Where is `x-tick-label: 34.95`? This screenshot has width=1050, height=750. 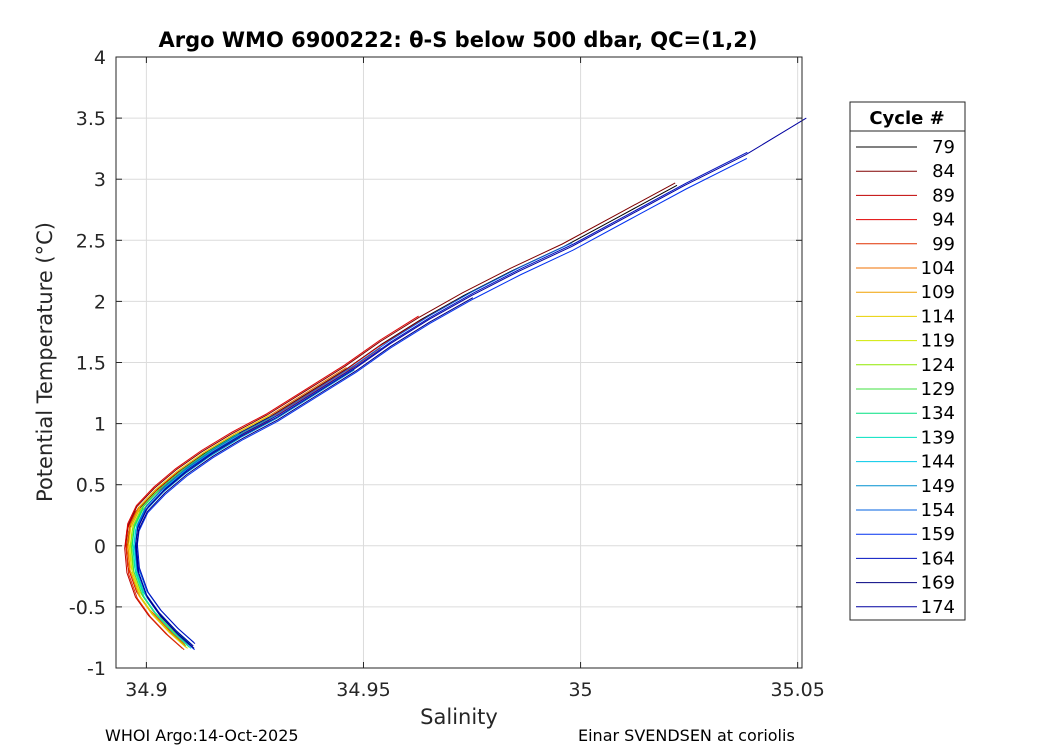 x-tick-label: 34.95 is located at coordinates (363, 690).